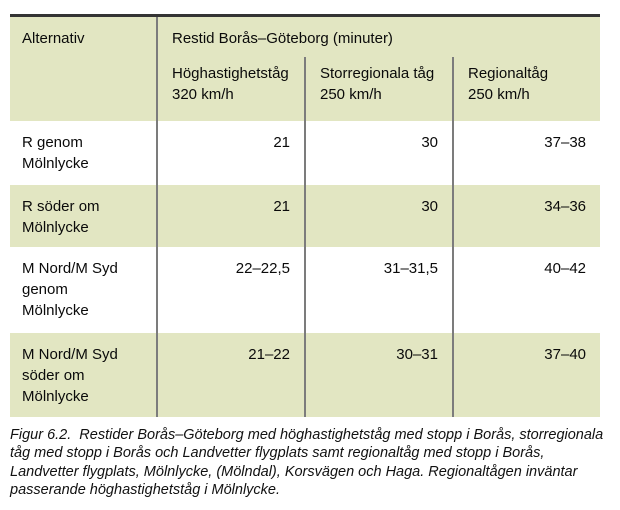 This screenshot has height=510, width=620. I want to click on row-label: R genom Mölnlycke, so click(55, 152).